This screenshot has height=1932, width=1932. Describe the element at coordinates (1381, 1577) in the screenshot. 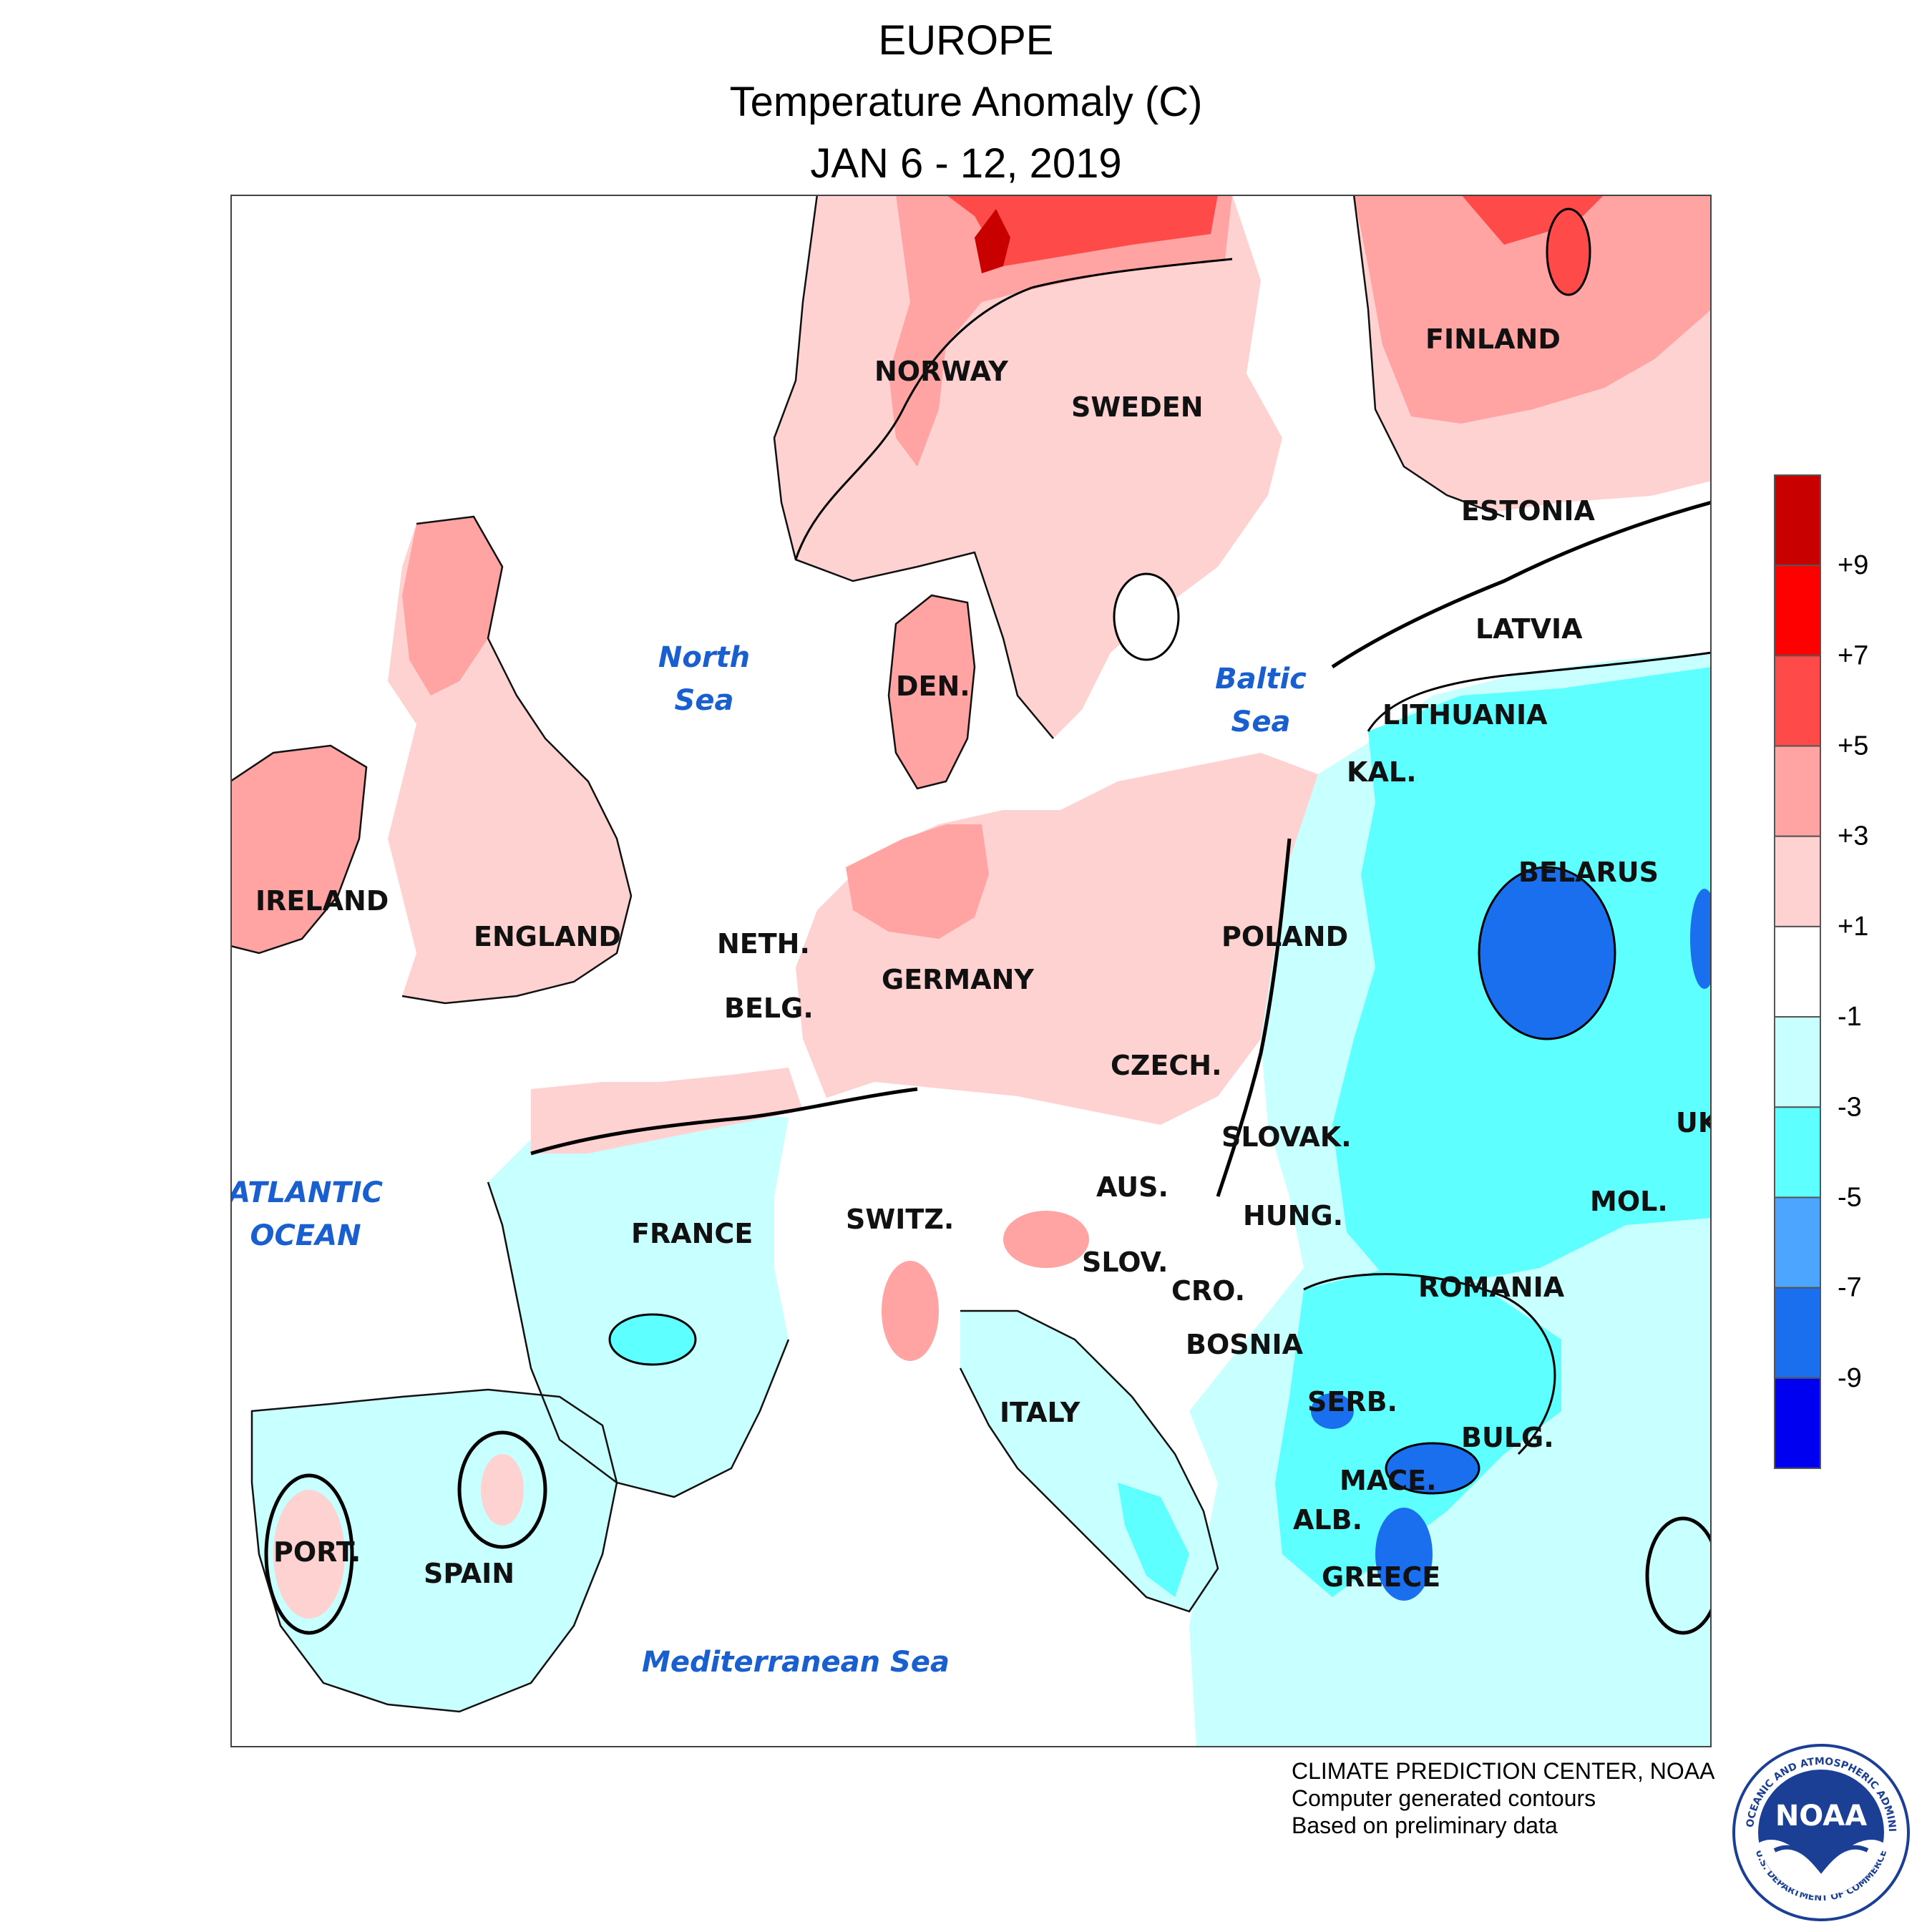

I see `country-label: GREECE` at that location.